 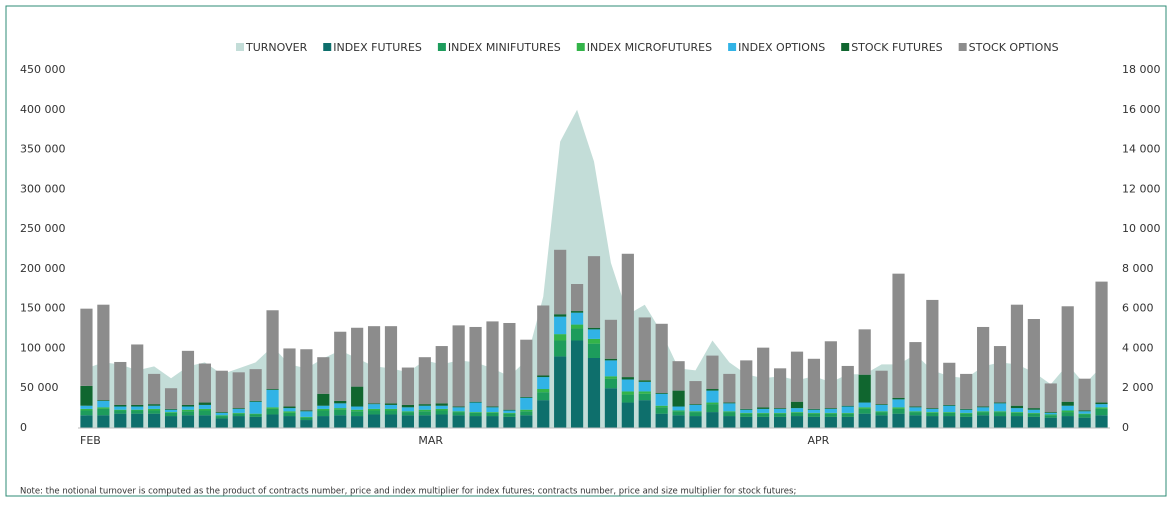 I want to click on x-tick-label: APR, so click(x=818, y=440).